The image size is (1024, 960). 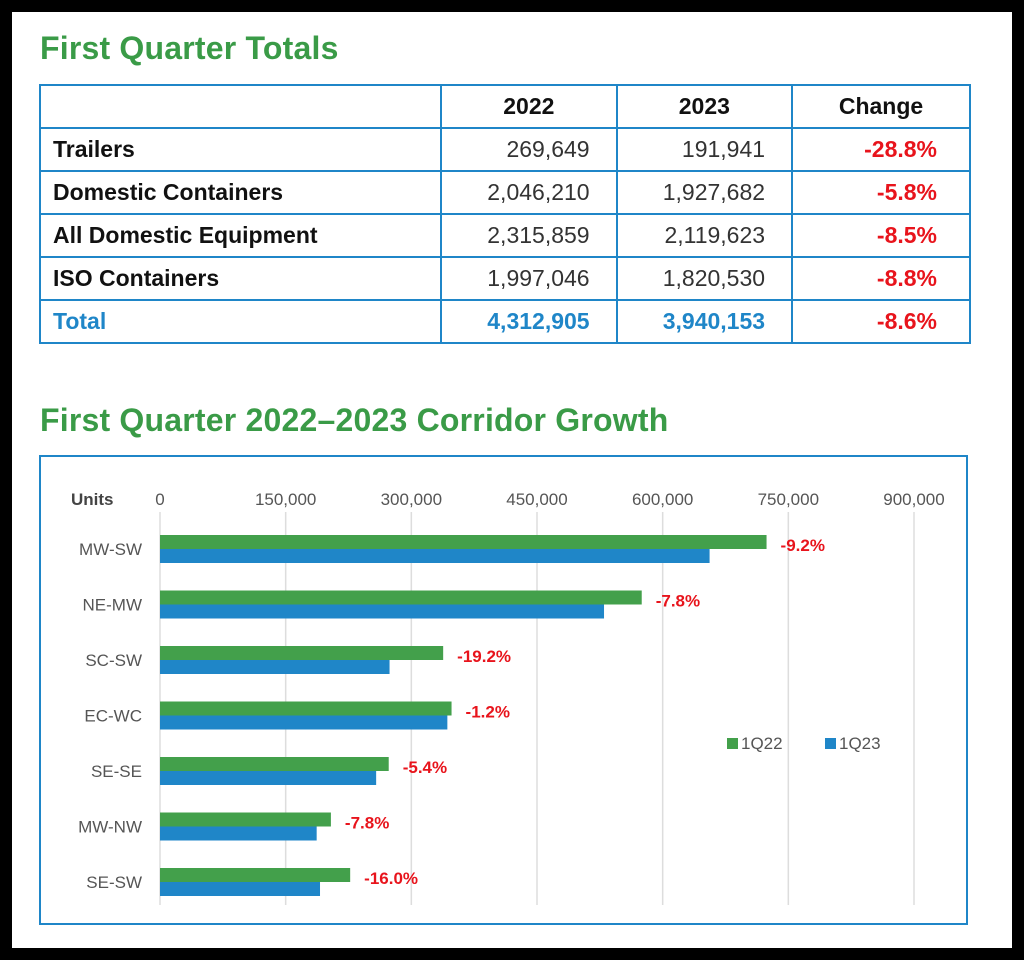 What do you see at coordinates (112, 605) in the screenshot?
I see `category-label: NE-MW` at bounding box center [112, 605].